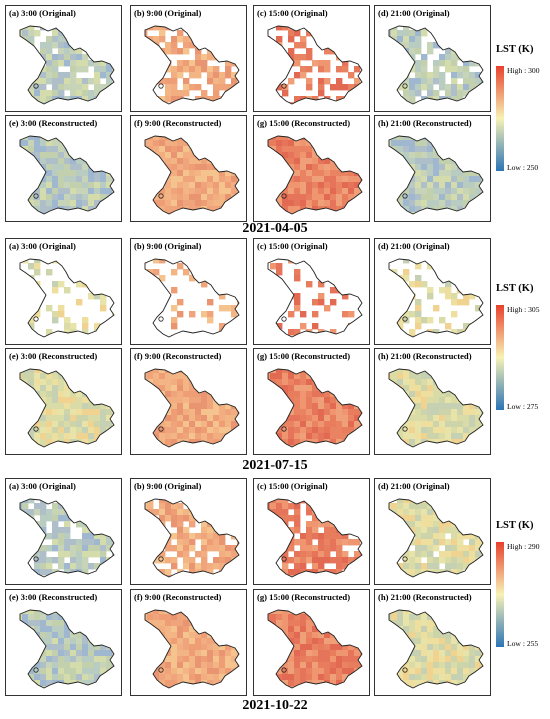 Image resolution: width=550 pixels, height=719 pixels. I want to click on legend-low-label: Low : 250, so click(523, 167).